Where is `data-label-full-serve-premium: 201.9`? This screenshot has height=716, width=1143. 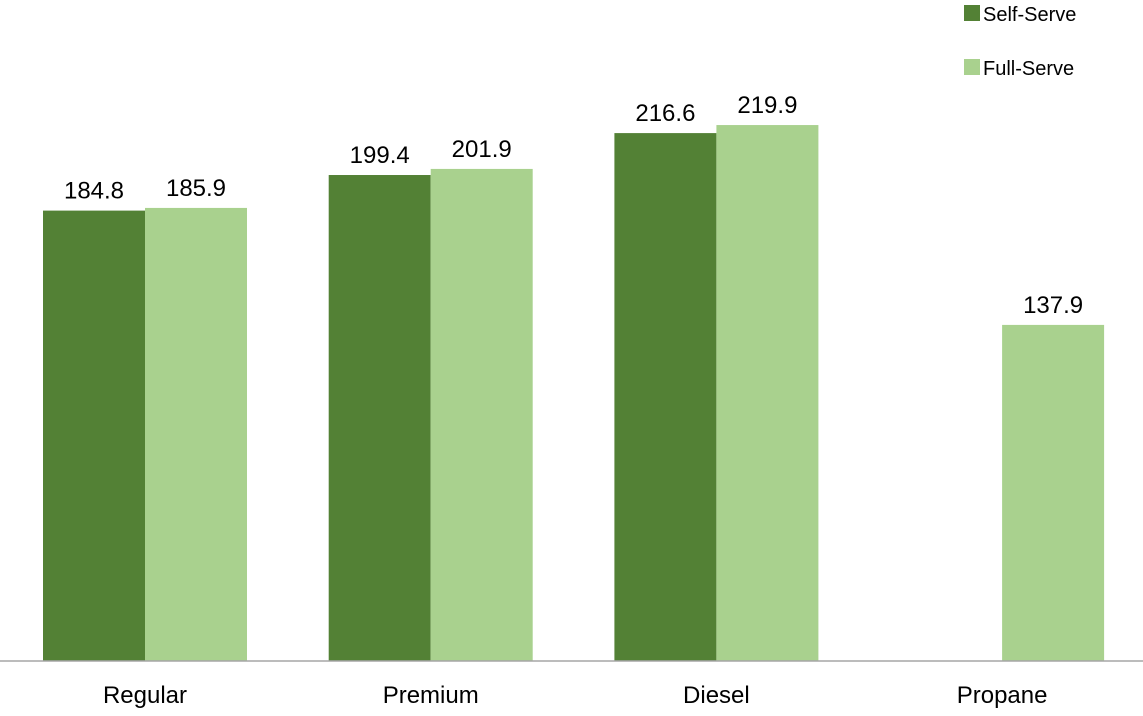 data-label-full-serve-premium: 201.9 is located at coordinates (482, 149).